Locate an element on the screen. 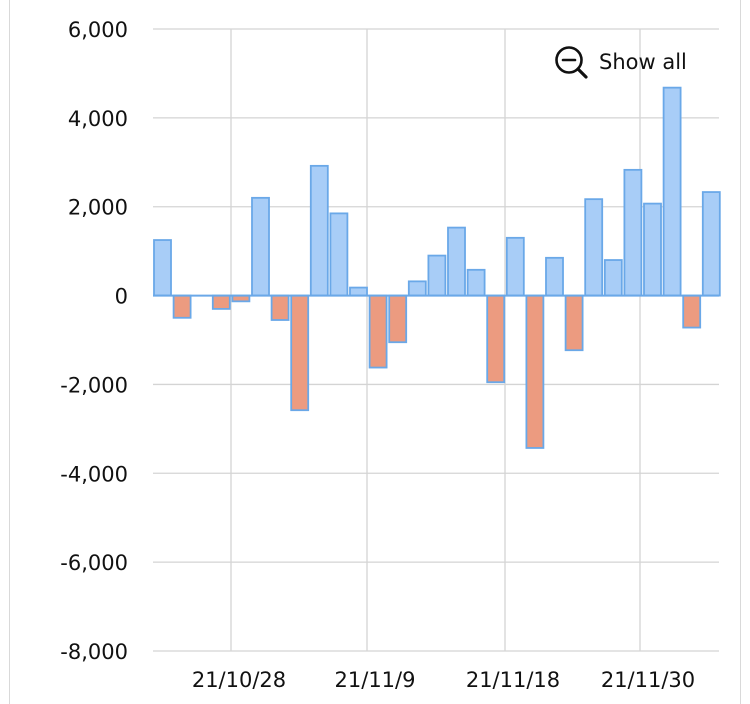 This screenshot has width=750, height=704. y-tick-label: -8,000 is located at coordinates (94, 652).